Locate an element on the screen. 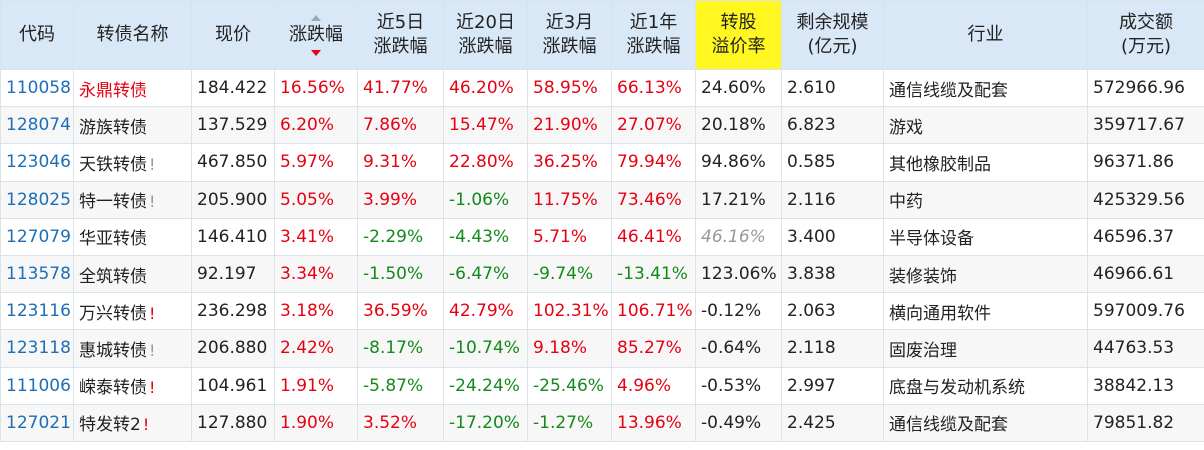 Image resolution: width=1204 pixels, height=450 pixels. cell-name: 特一转债! is located at coordinates (132, 199).